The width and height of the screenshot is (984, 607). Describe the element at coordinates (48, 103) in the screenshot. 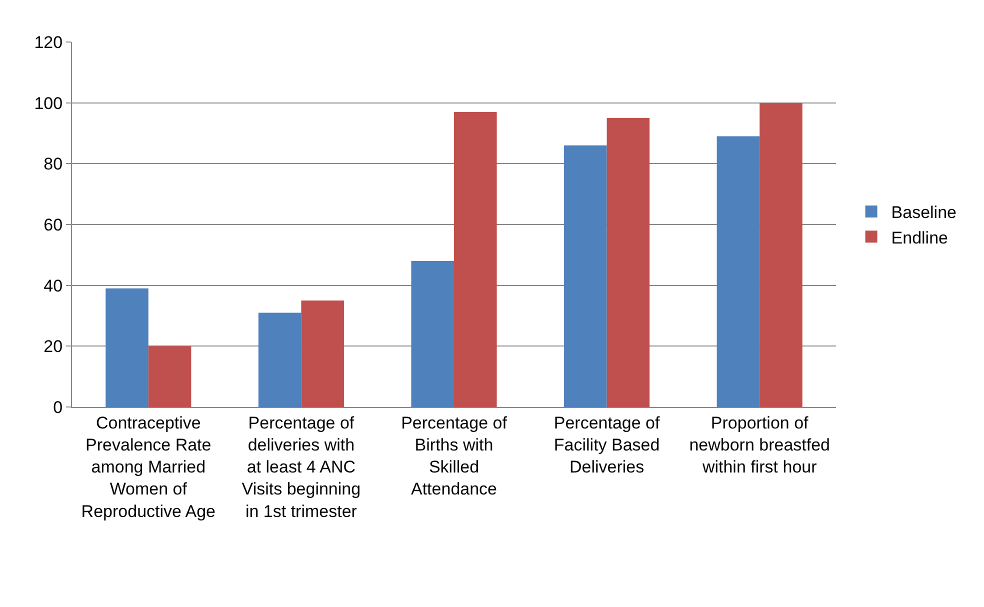

I see `y-tick-label: 100` at that location.